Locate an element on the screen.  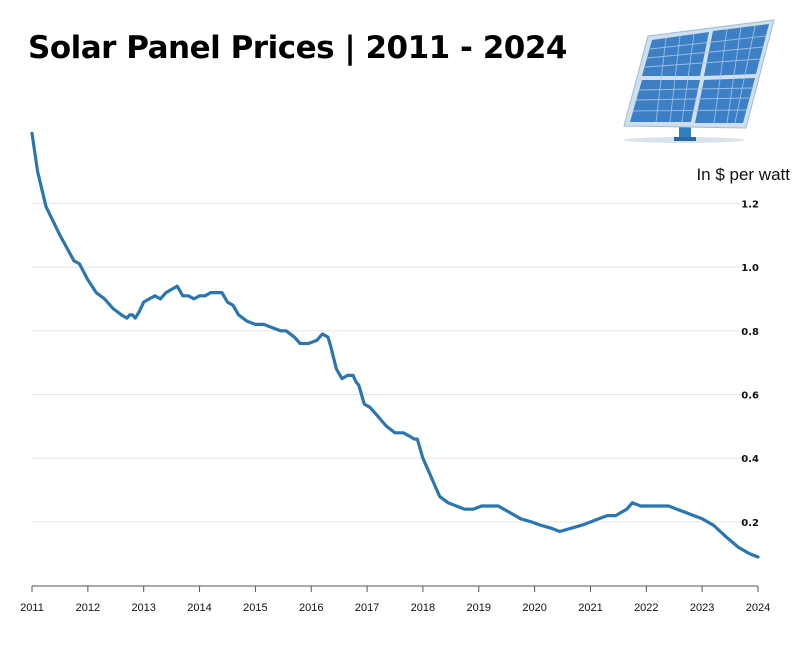
y-tick-label: 1.0 is located at coordinates (750, 268).